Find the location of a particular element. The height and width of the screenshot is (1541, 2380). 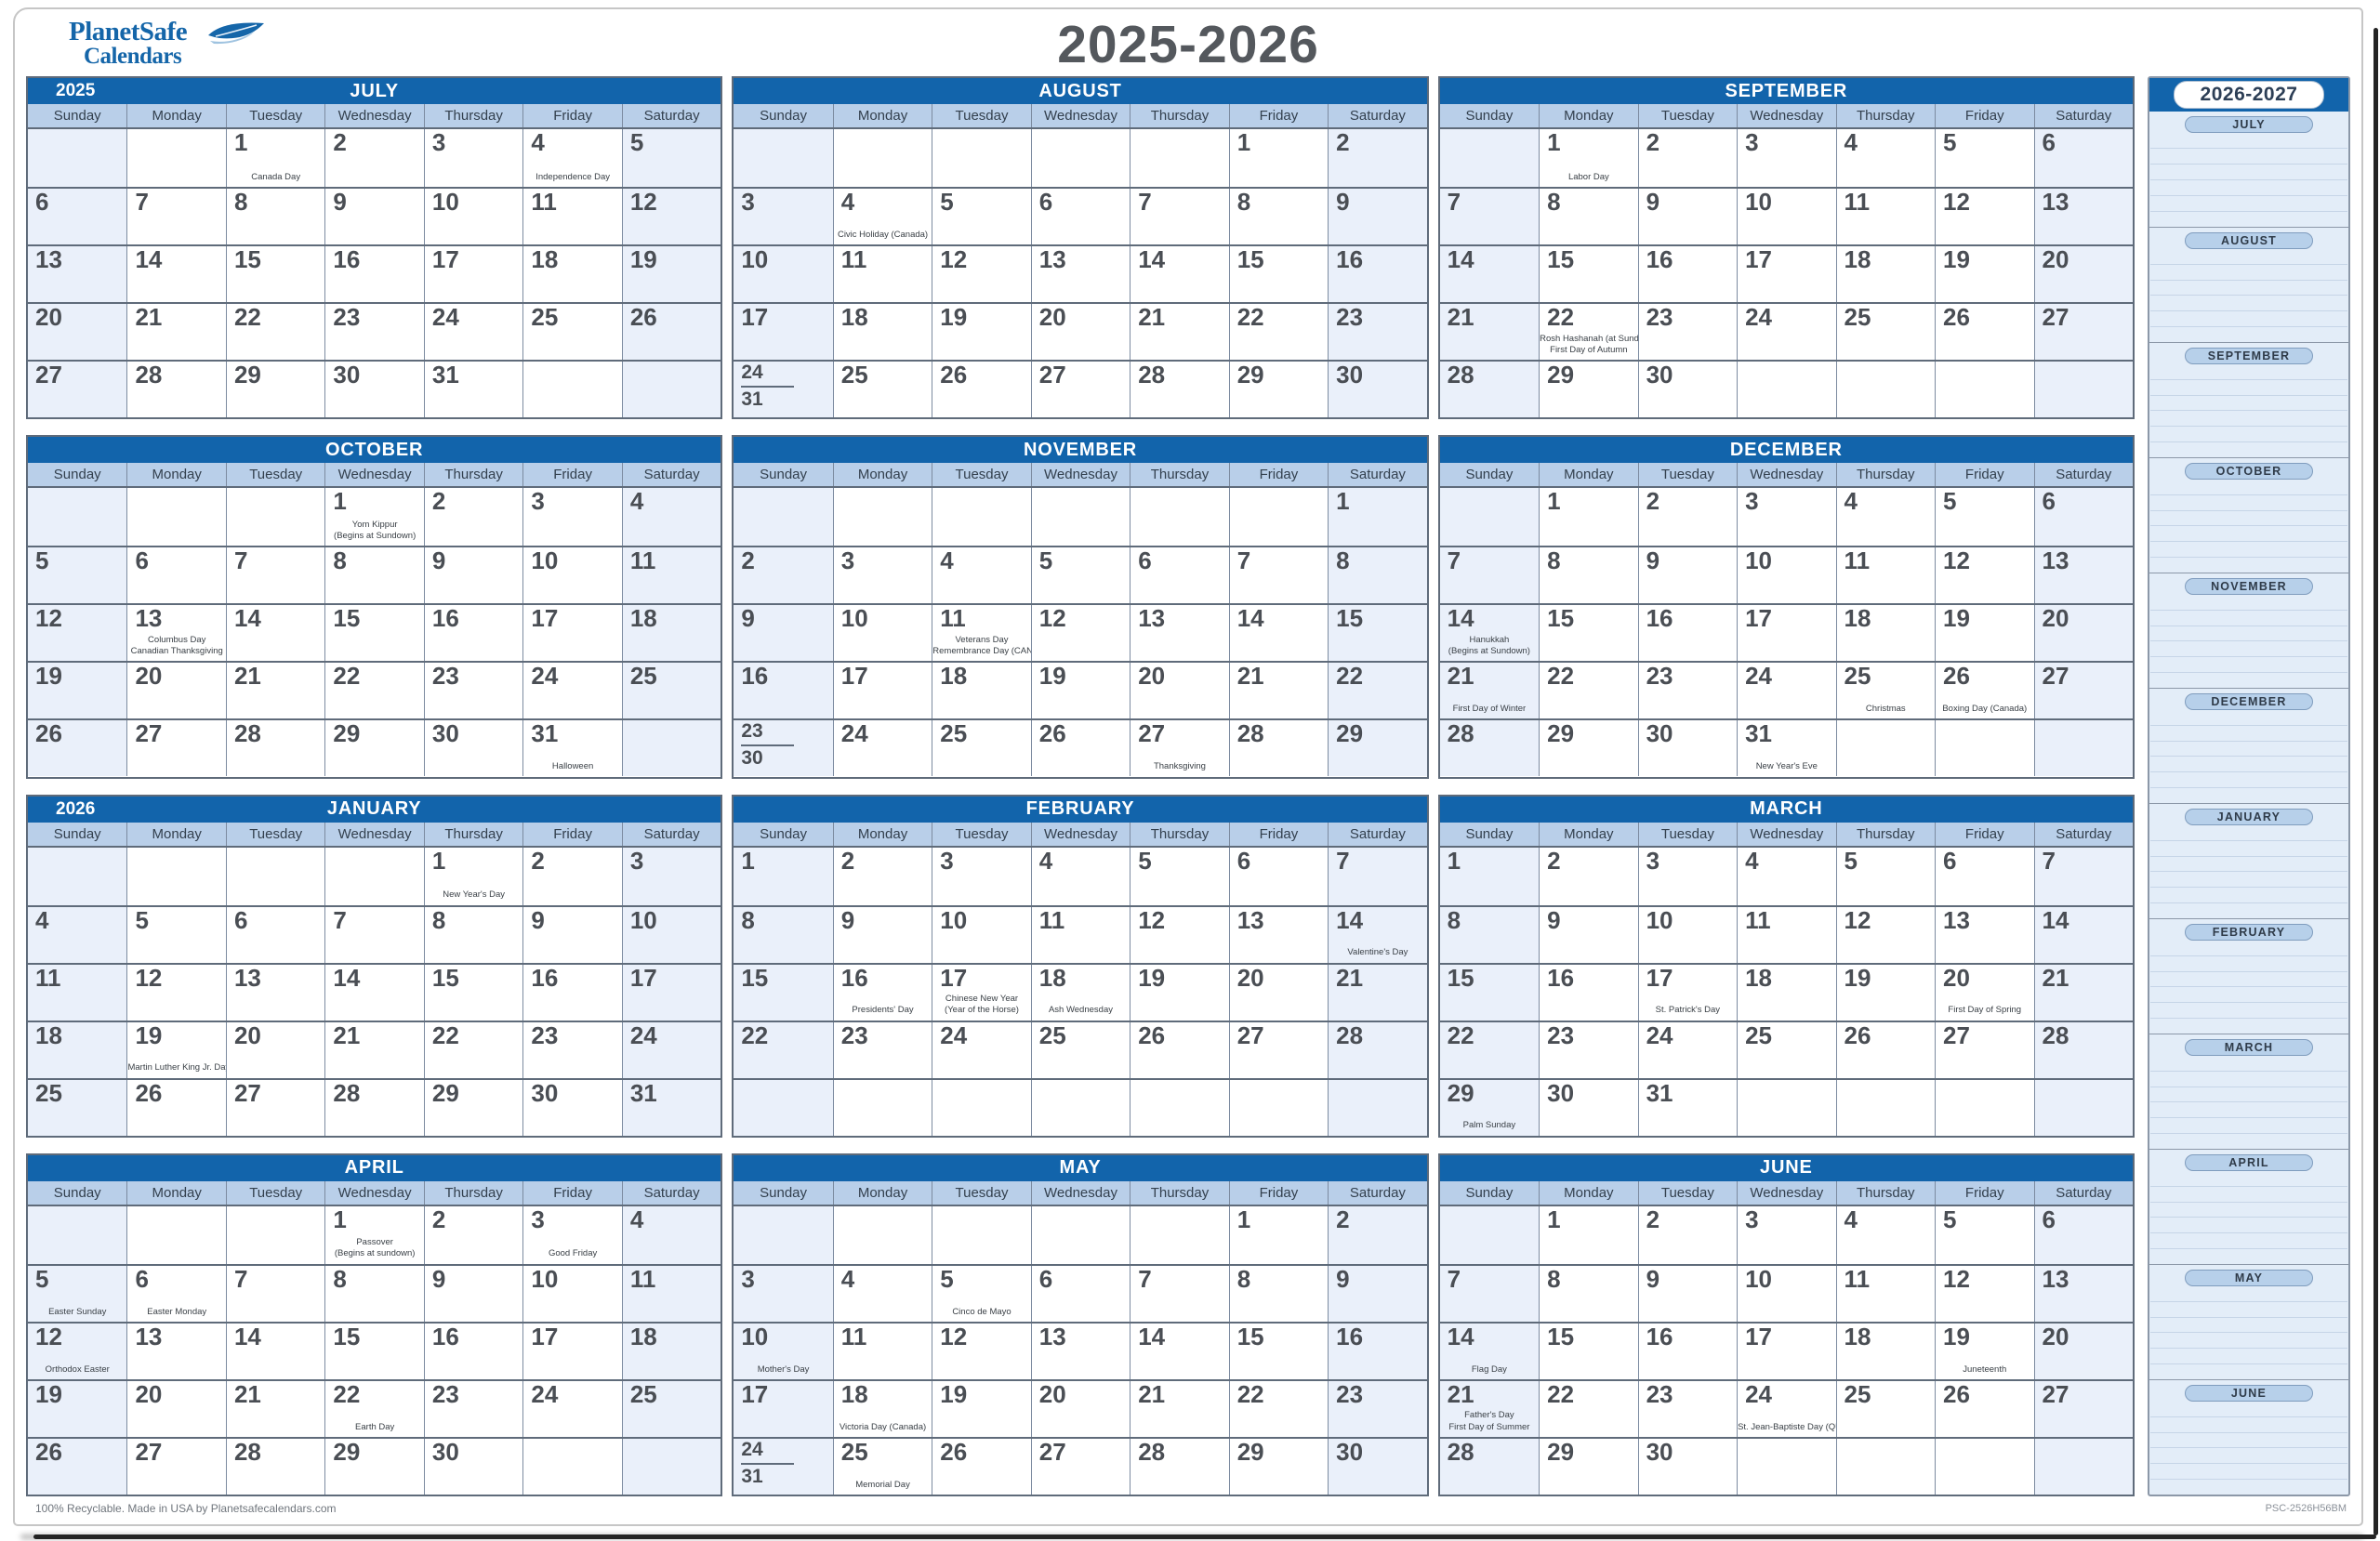

day-number: 27 is located at coordinates (1052, 375).